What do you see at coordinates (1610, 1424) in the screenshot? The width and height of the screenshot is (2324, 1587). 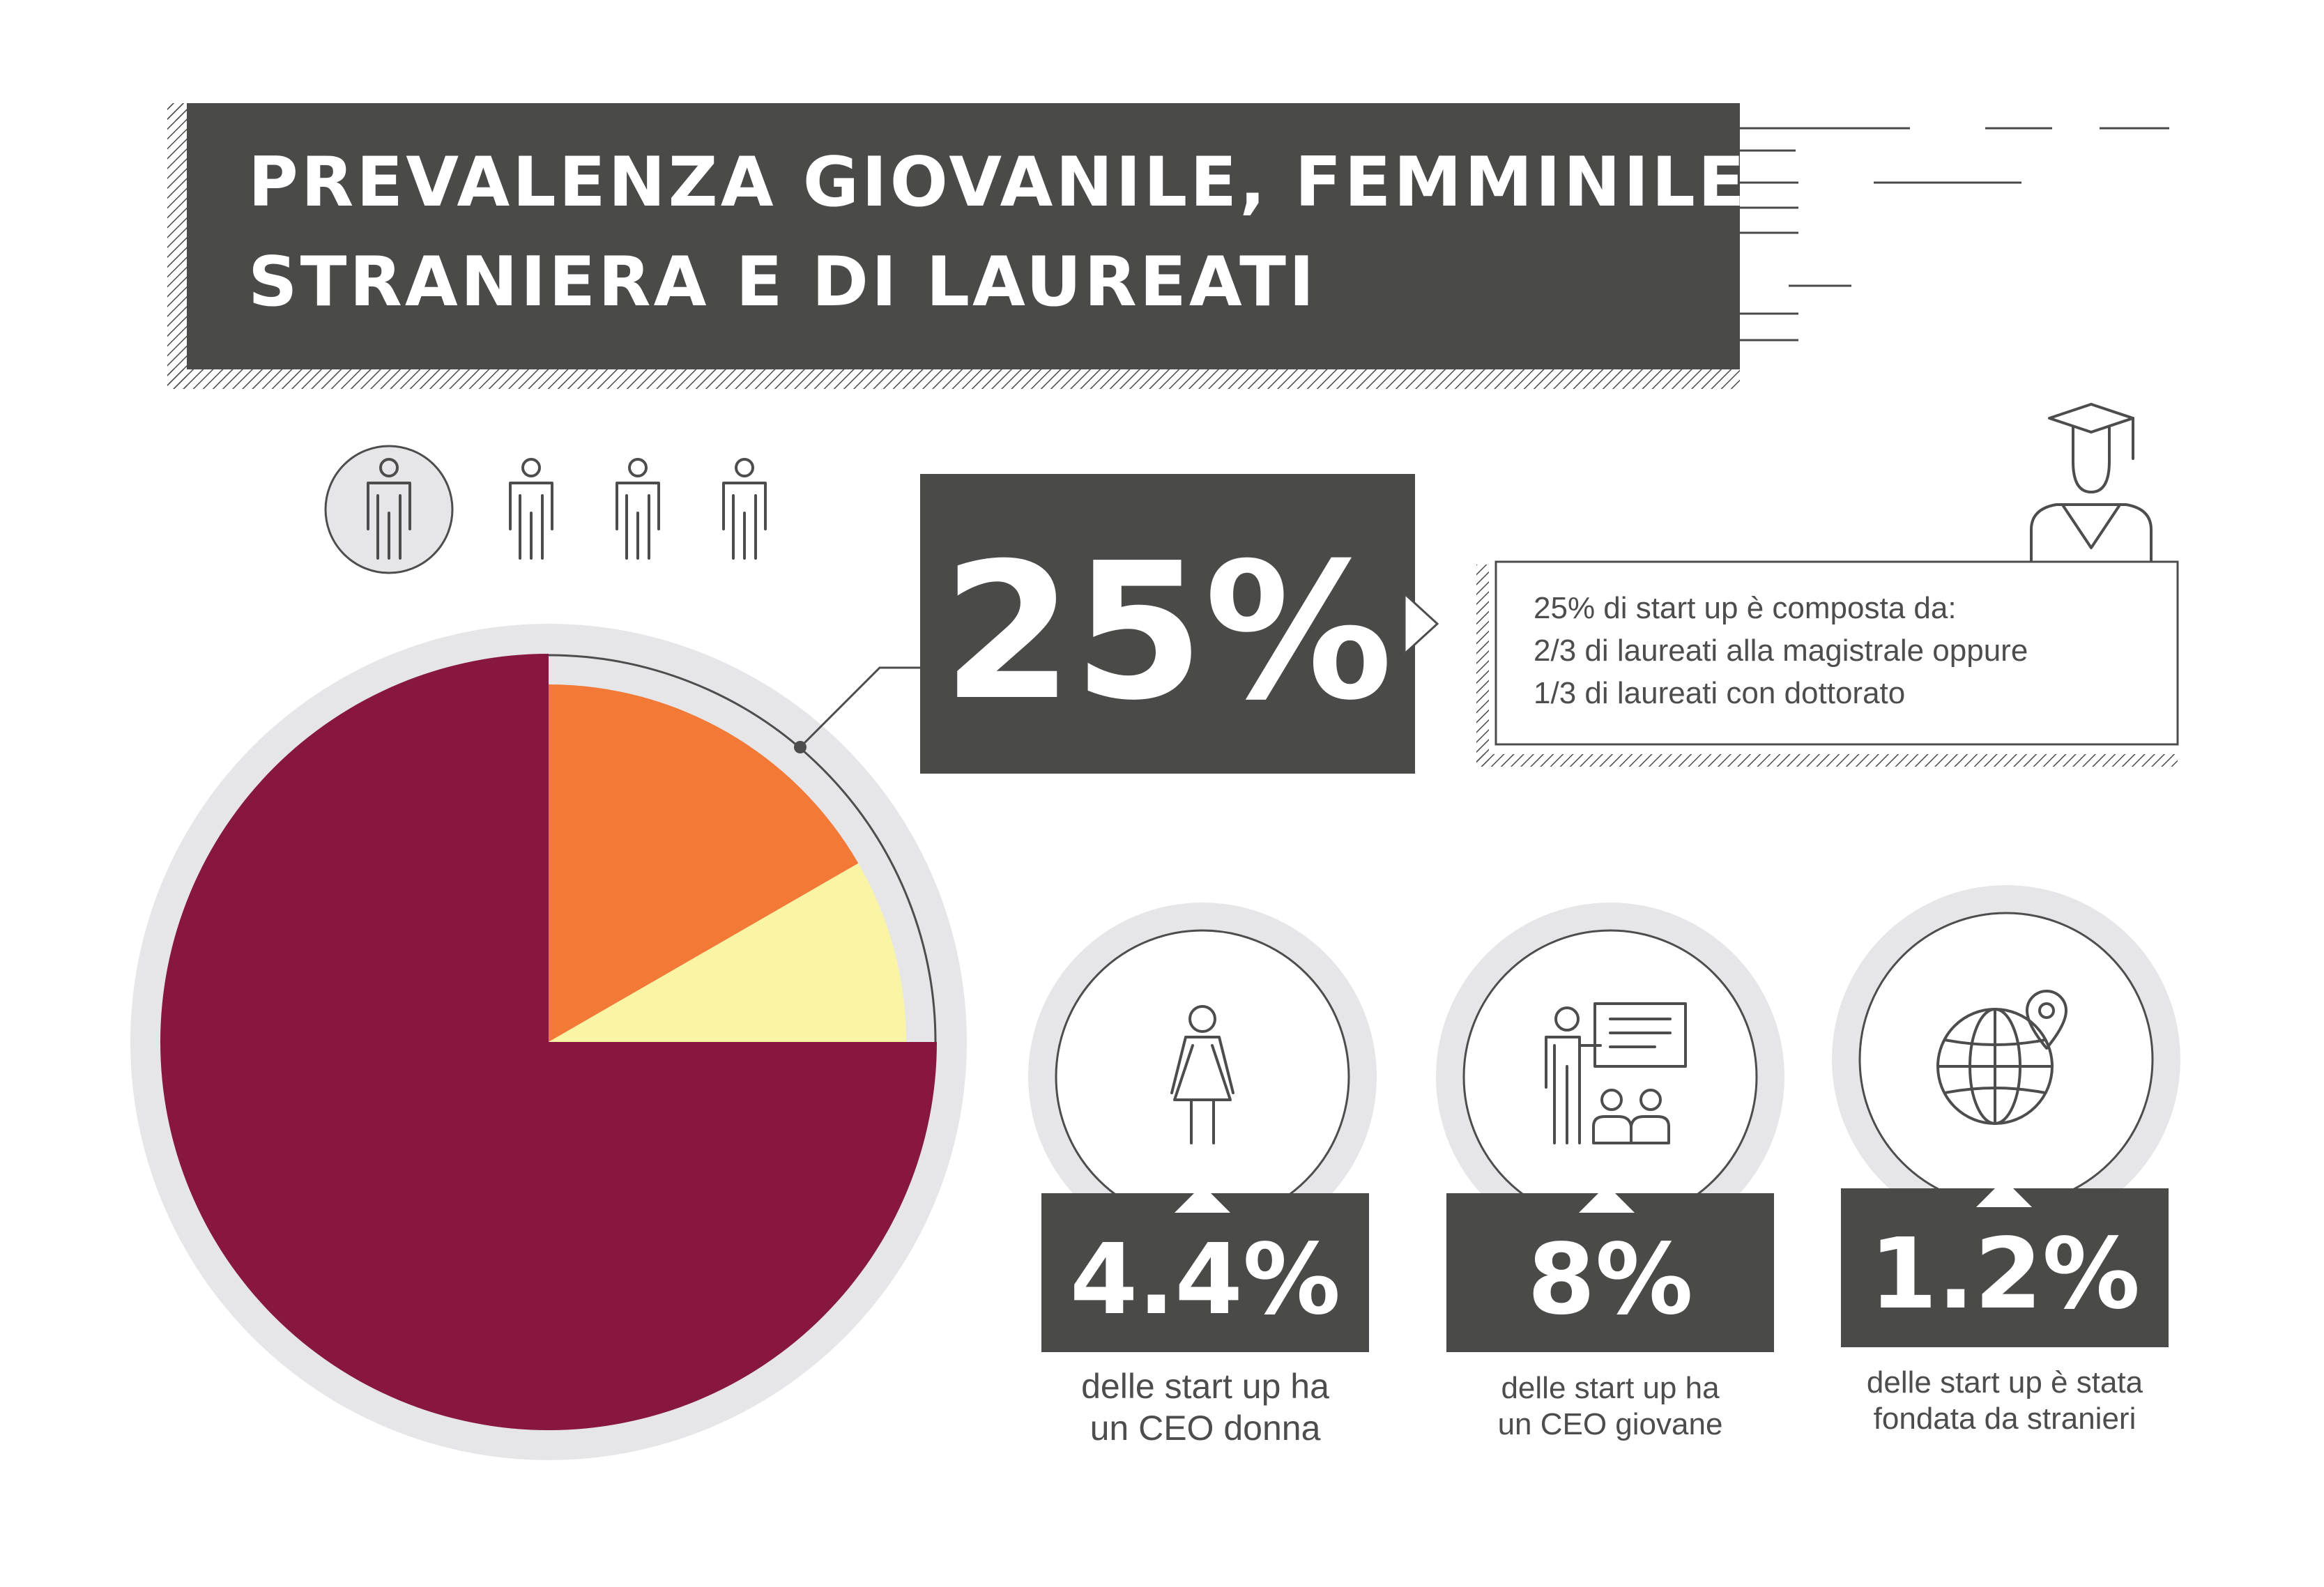 I see `stat-caption-line2: un CEO giovane` at bounding box center [1610, 1424].